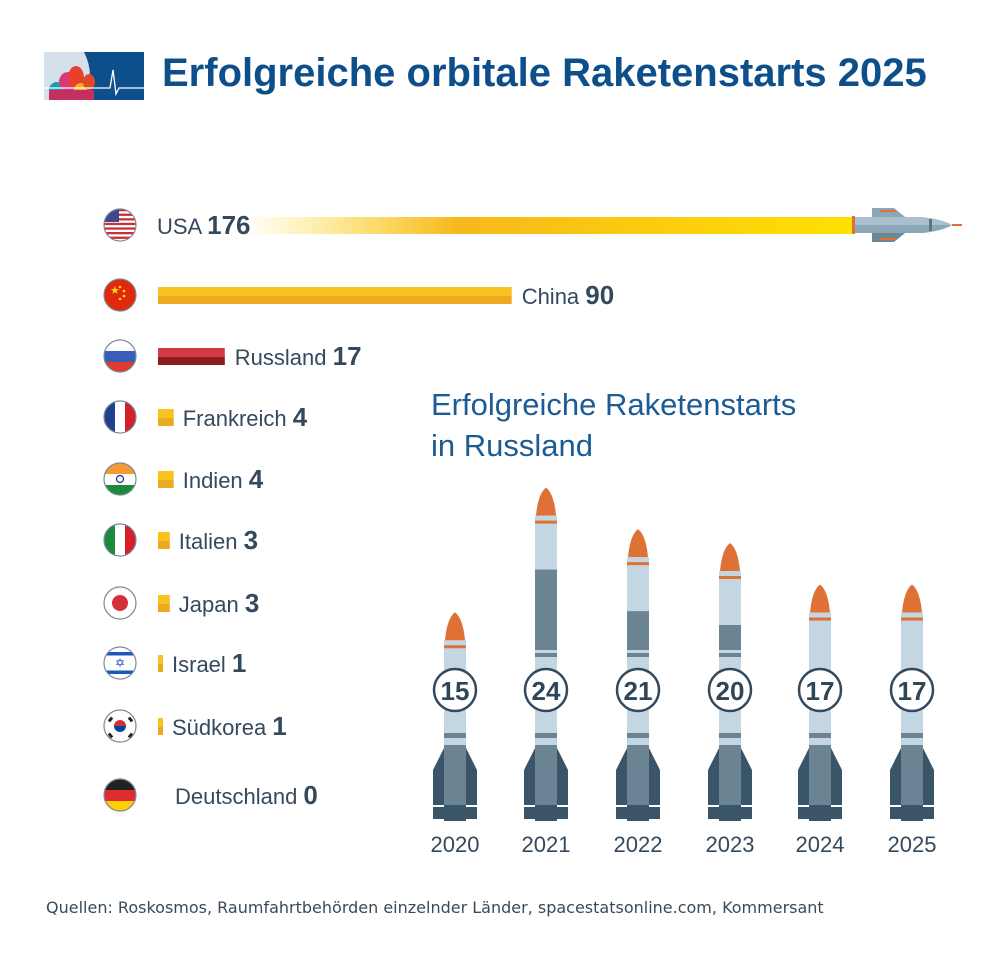 The height and width of the screenshot is (960, 1000). I want to click on country-label: Israel 1, so click(209, 663).